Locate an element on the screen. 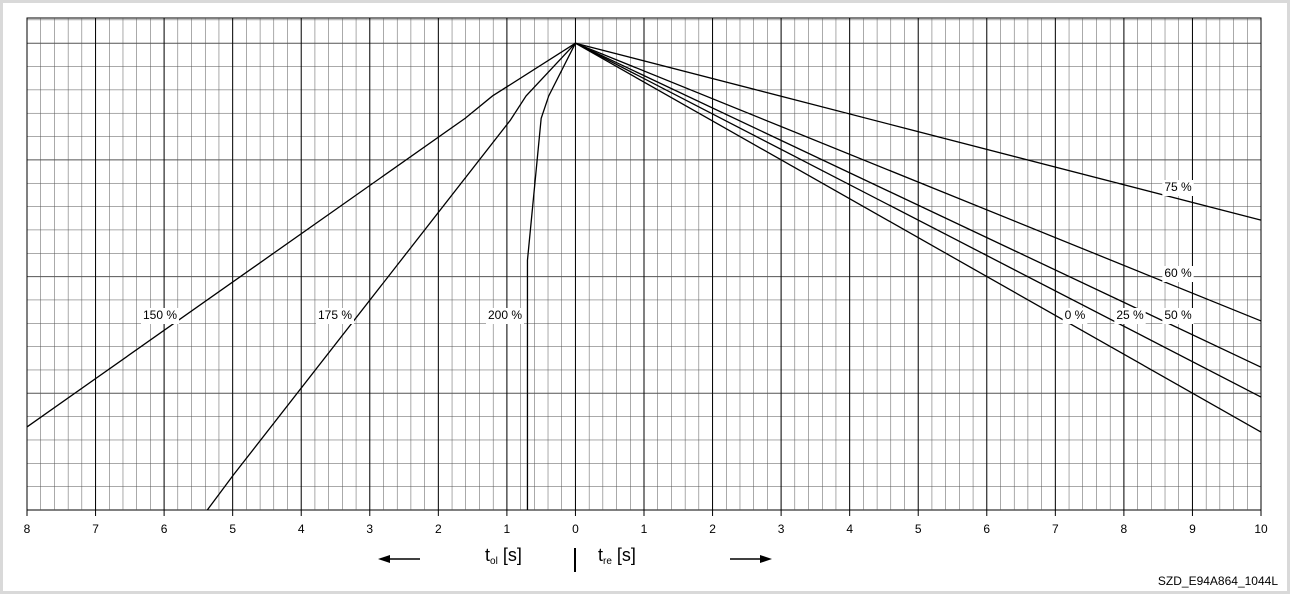  curve is located at coordinates (551, 276).